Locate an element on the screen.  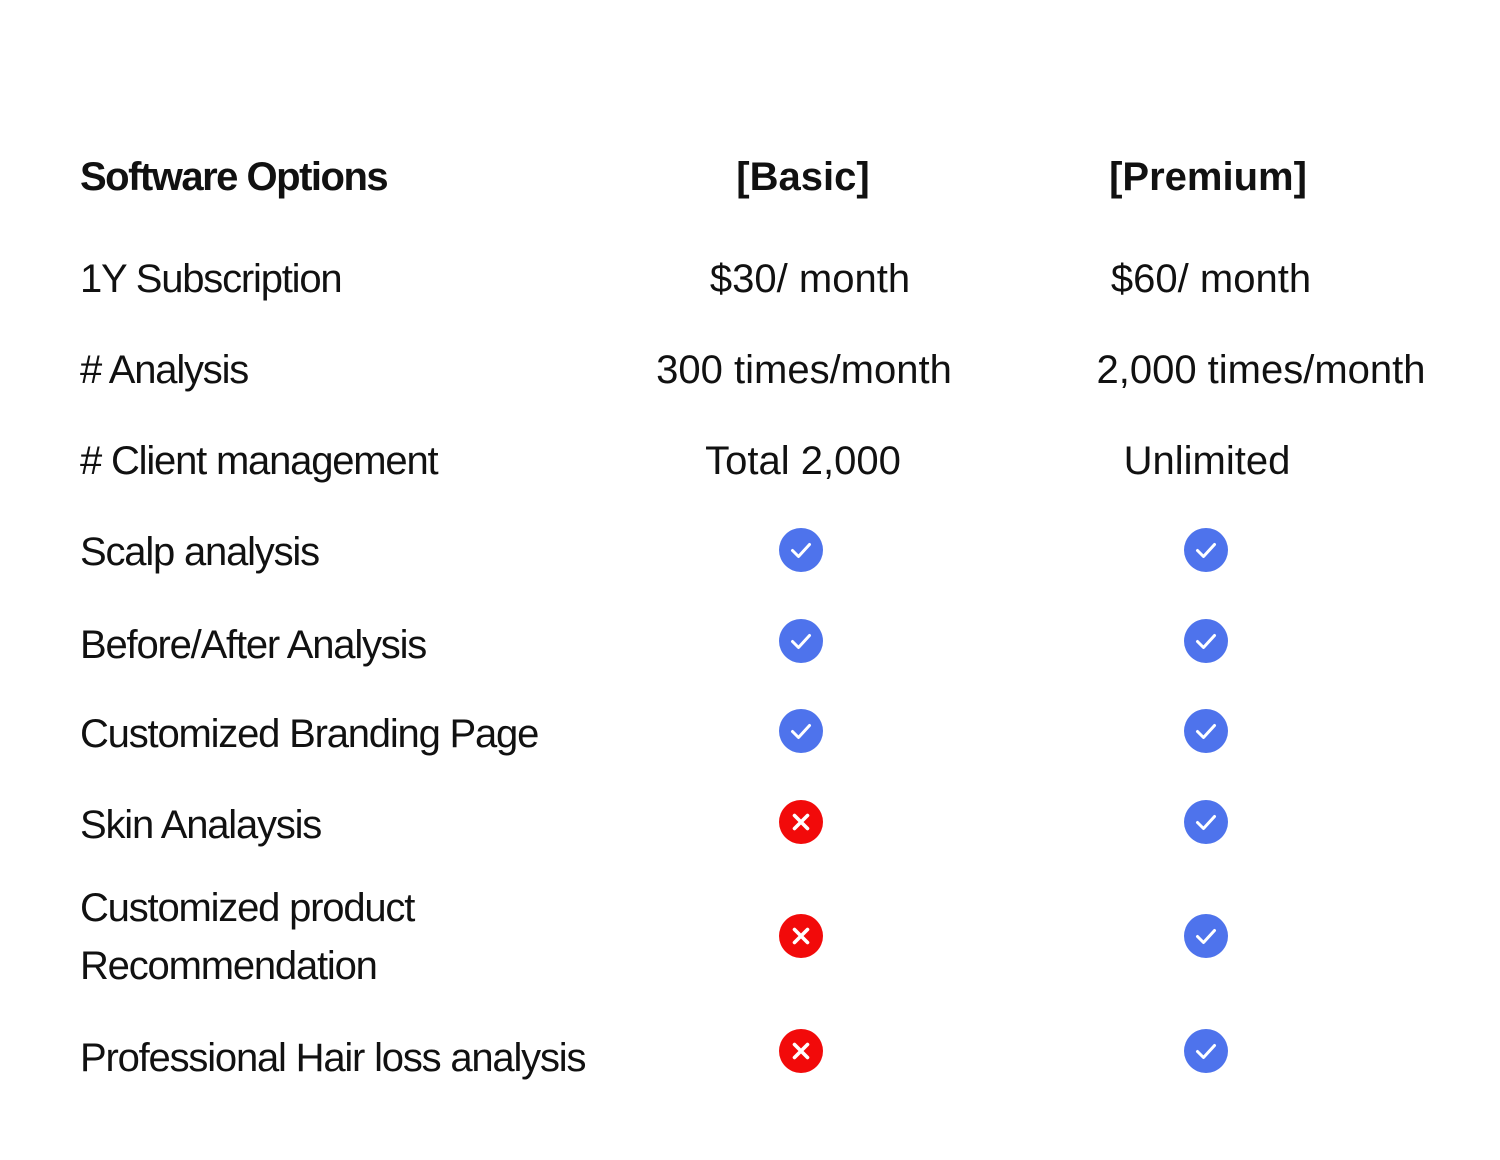
row-label: # Client management is located at coordinates (259, 461).